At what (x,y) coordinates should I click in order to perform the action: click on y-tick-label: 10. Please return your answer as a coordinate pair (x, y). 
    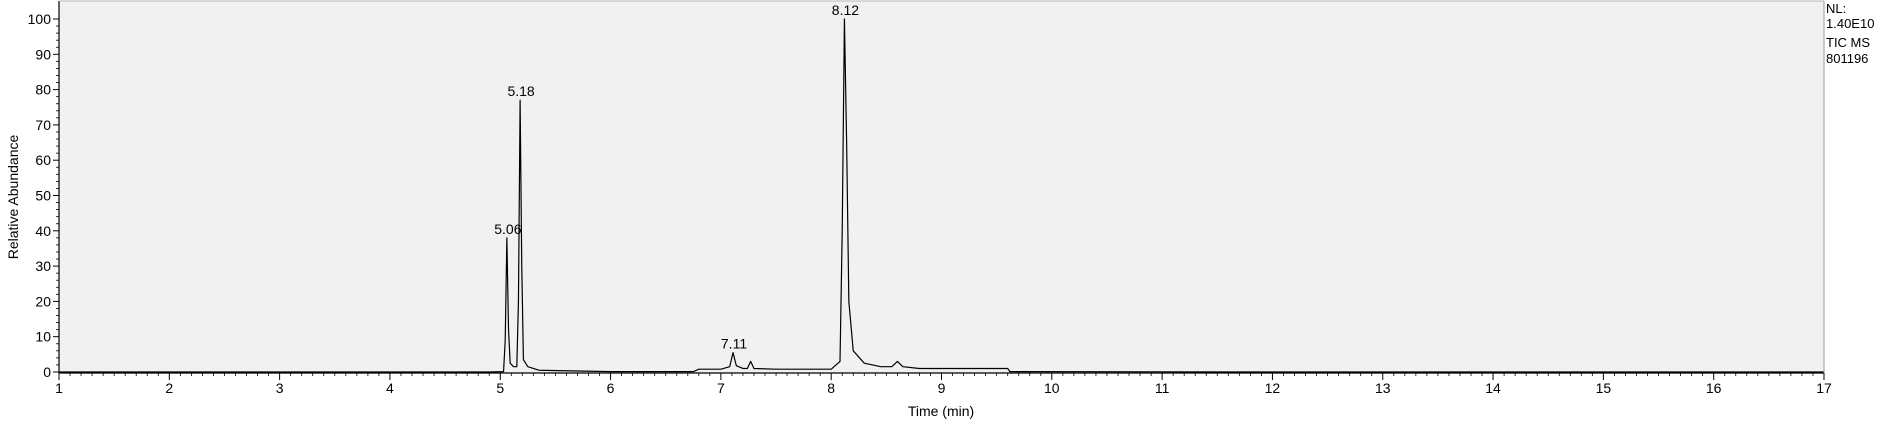
    Looking at the image, I should click on (43, 337).